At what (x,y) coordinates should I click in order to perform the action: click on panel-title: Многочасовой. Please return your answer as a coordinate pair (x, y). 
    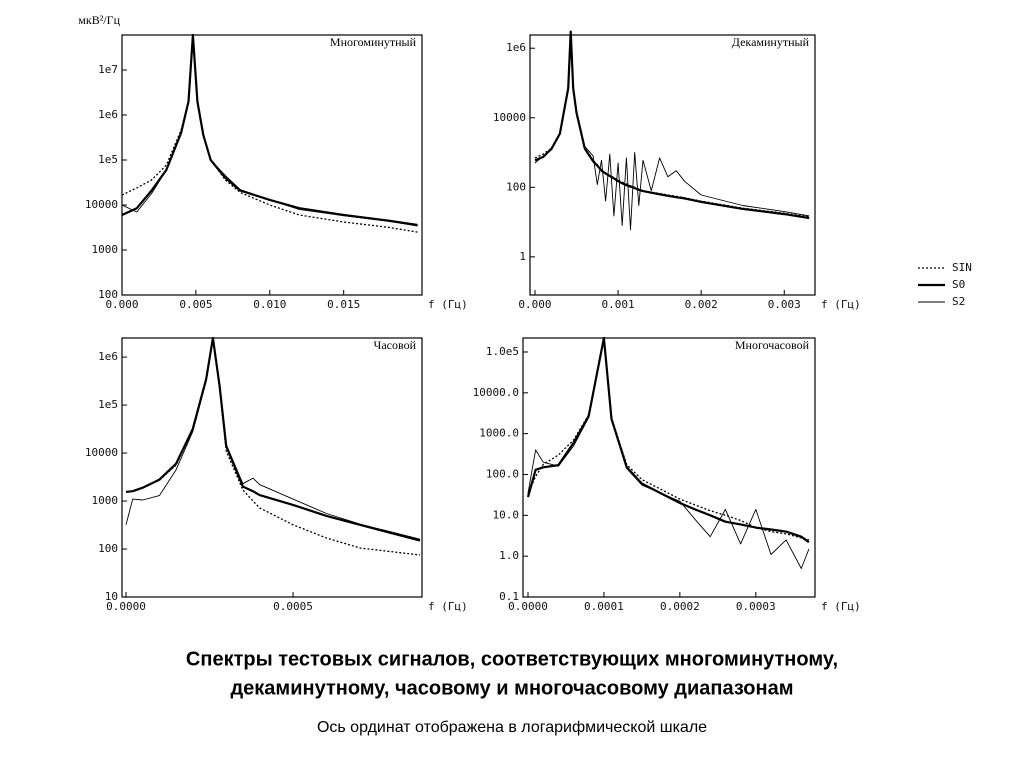
    Looking at the image, I should click on (772, 345).